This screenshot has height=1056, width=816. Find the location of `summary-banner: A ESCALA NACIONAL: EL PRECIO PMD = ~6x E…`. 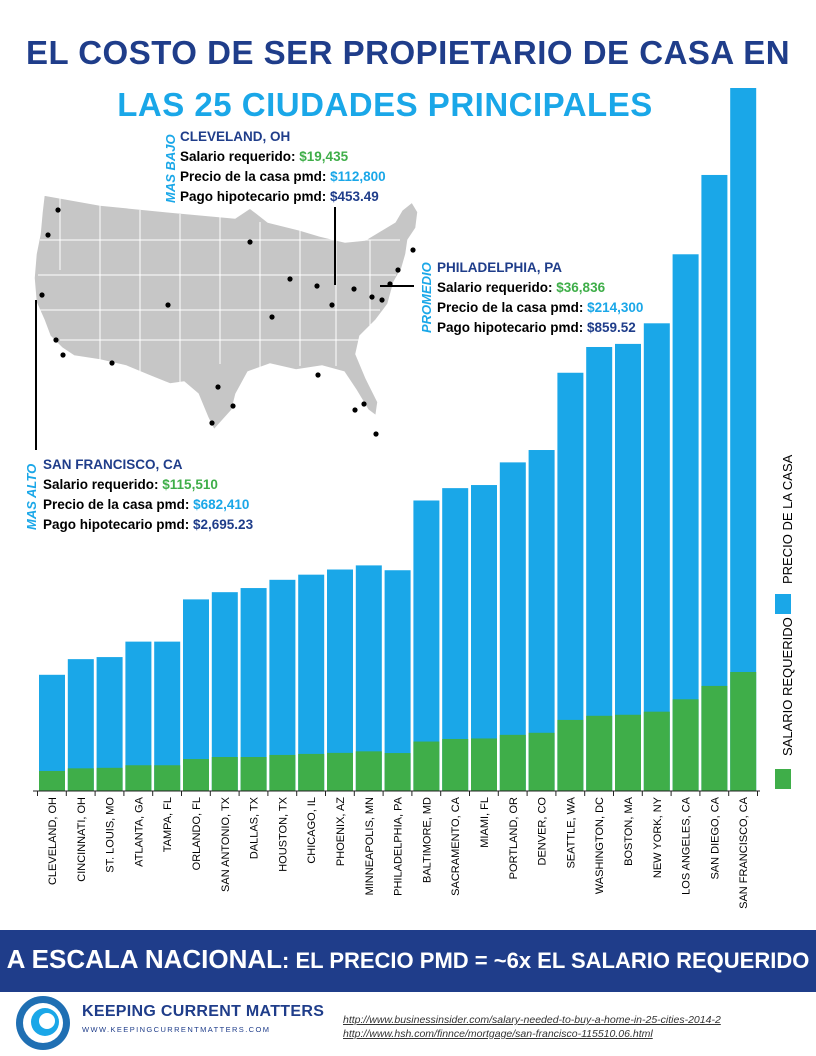

summary-banner: A ESCALA NACIONAL: EL PRECIO PMD = ~6x E… is located at coordinates (408, 961).